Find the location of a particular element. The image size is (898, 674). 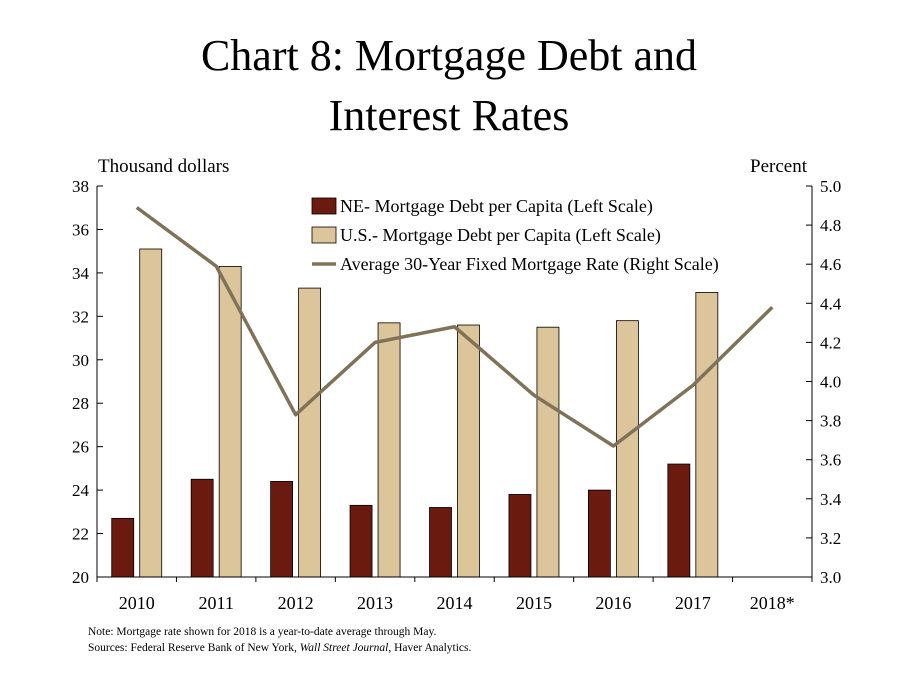

right-tick-label: 5.0 is located at coordinates (830, 186).